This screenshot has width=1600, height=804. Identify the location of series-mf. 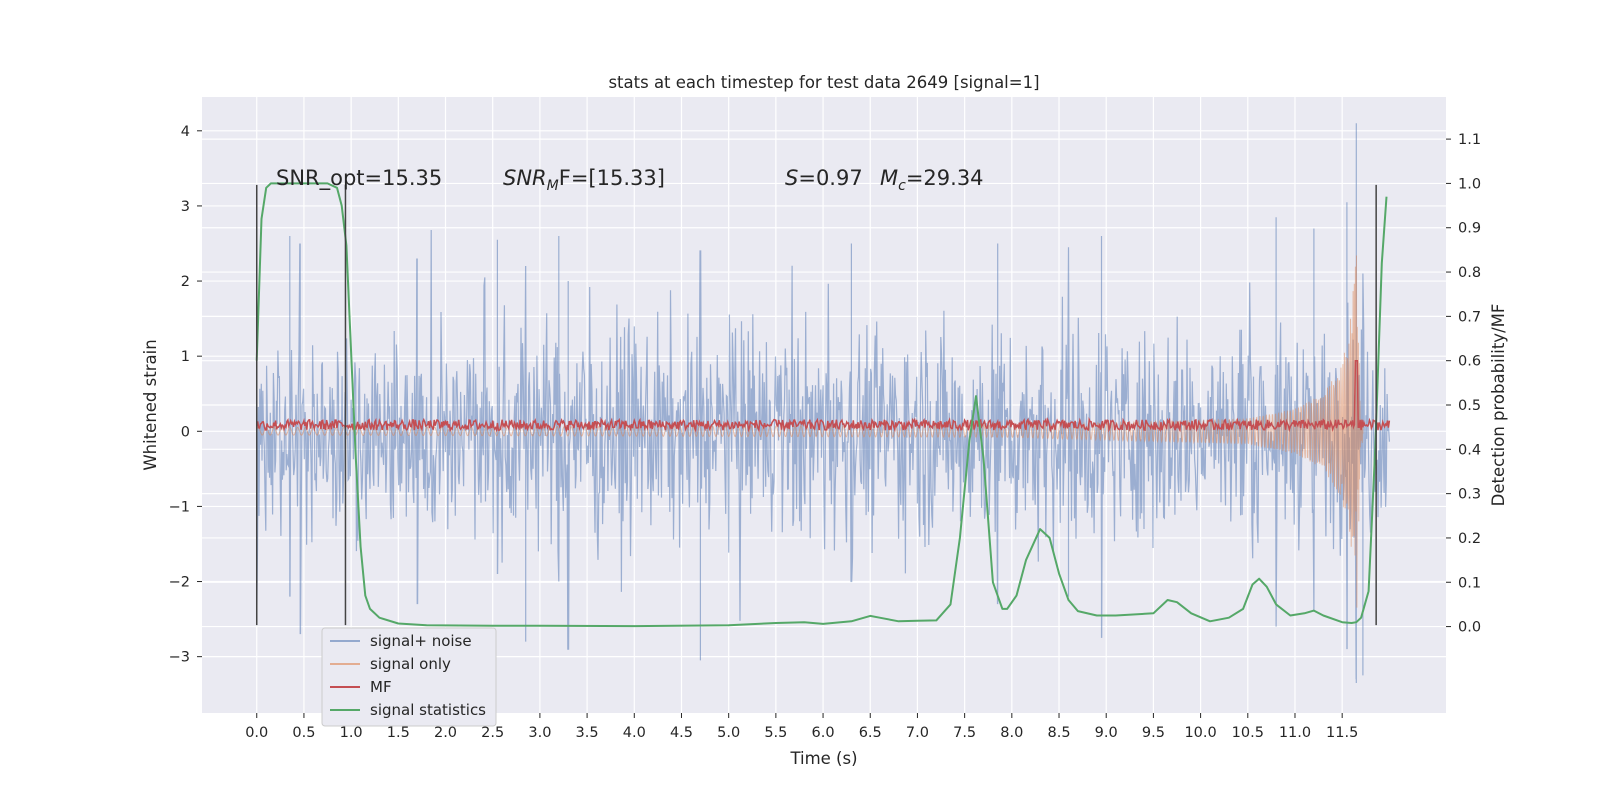
(823, 396).